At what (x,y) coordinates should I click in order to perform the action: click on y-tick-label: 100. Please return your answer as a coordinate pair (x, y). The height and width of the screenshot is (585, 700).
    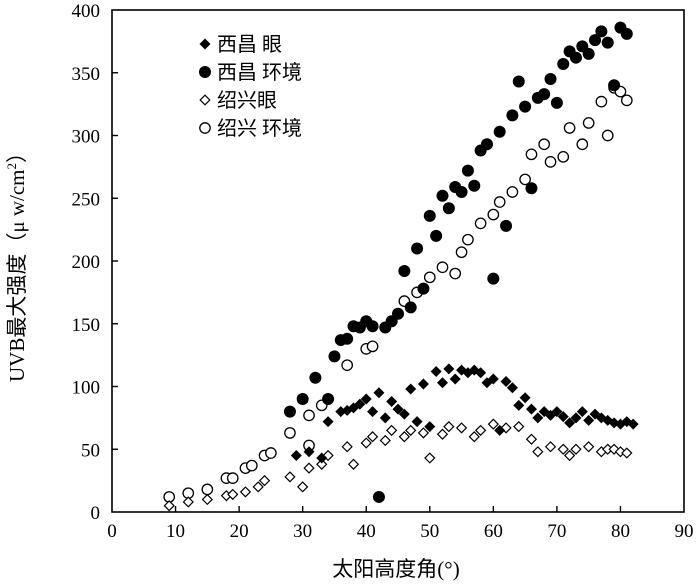
    Looking at the image, I should click on (86, 388).